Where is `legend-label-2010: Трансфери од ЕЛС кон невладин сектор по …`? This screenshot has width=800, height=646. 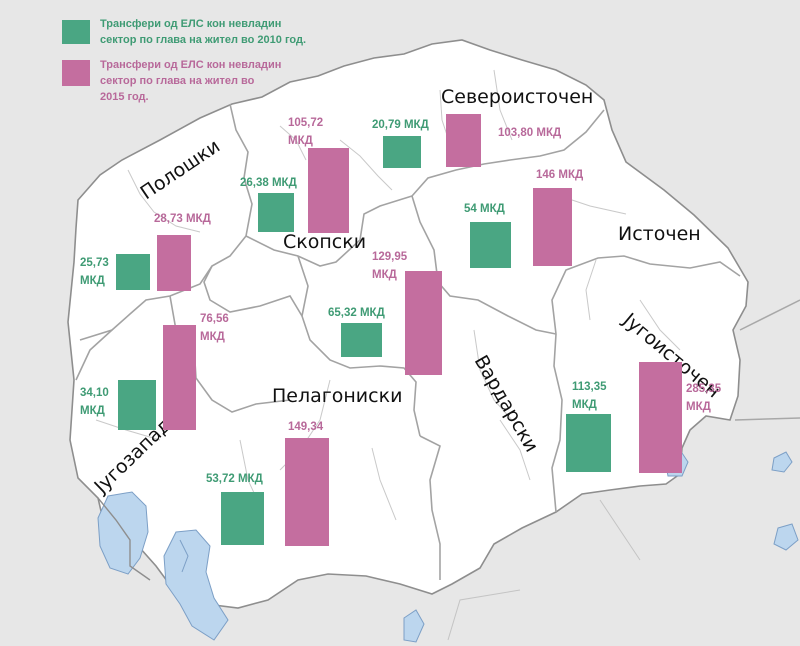 legend-label-2010: Трансфери од ЕЛС кон невладин сектор по … is located at coordinates (203, 32).